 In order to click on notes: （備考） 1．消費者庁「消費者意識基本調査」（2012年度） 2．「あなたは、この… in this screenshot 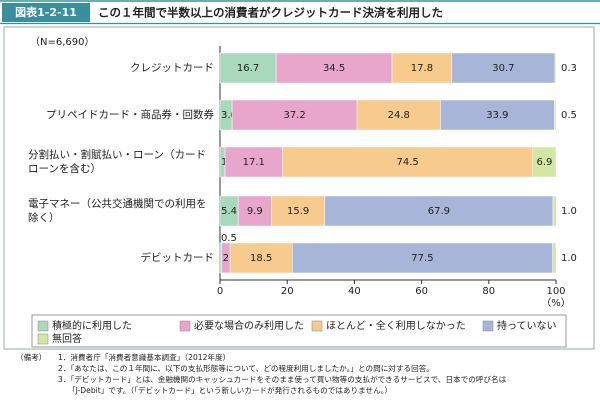, I will do `click(261, 374)`.